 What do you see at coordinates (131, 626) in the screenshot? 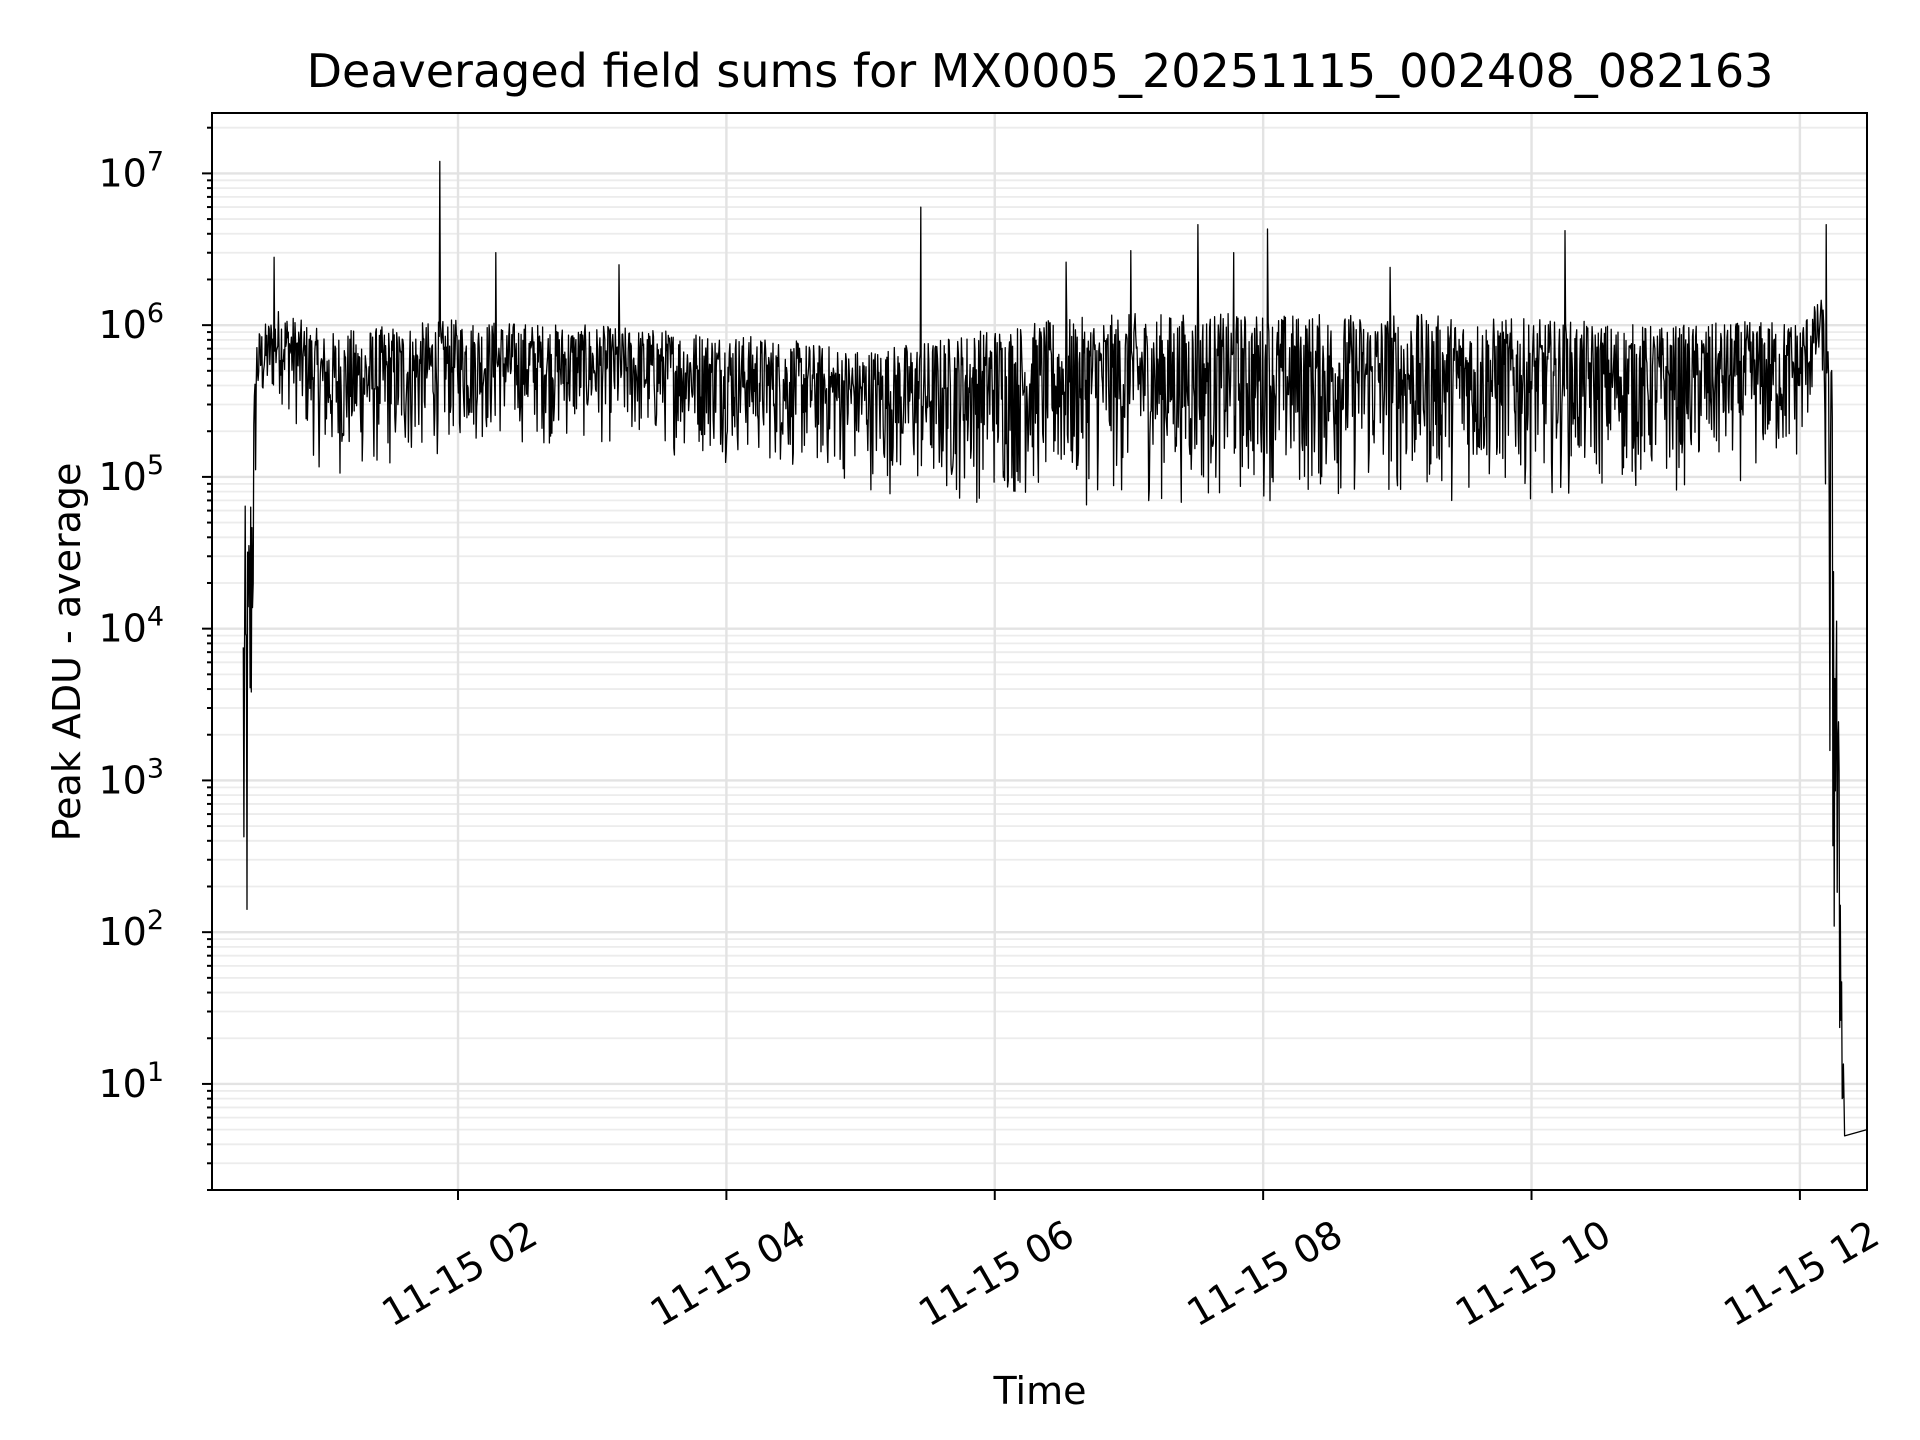
I see `y-tick-label: 104` at bounding box center [131, 626].